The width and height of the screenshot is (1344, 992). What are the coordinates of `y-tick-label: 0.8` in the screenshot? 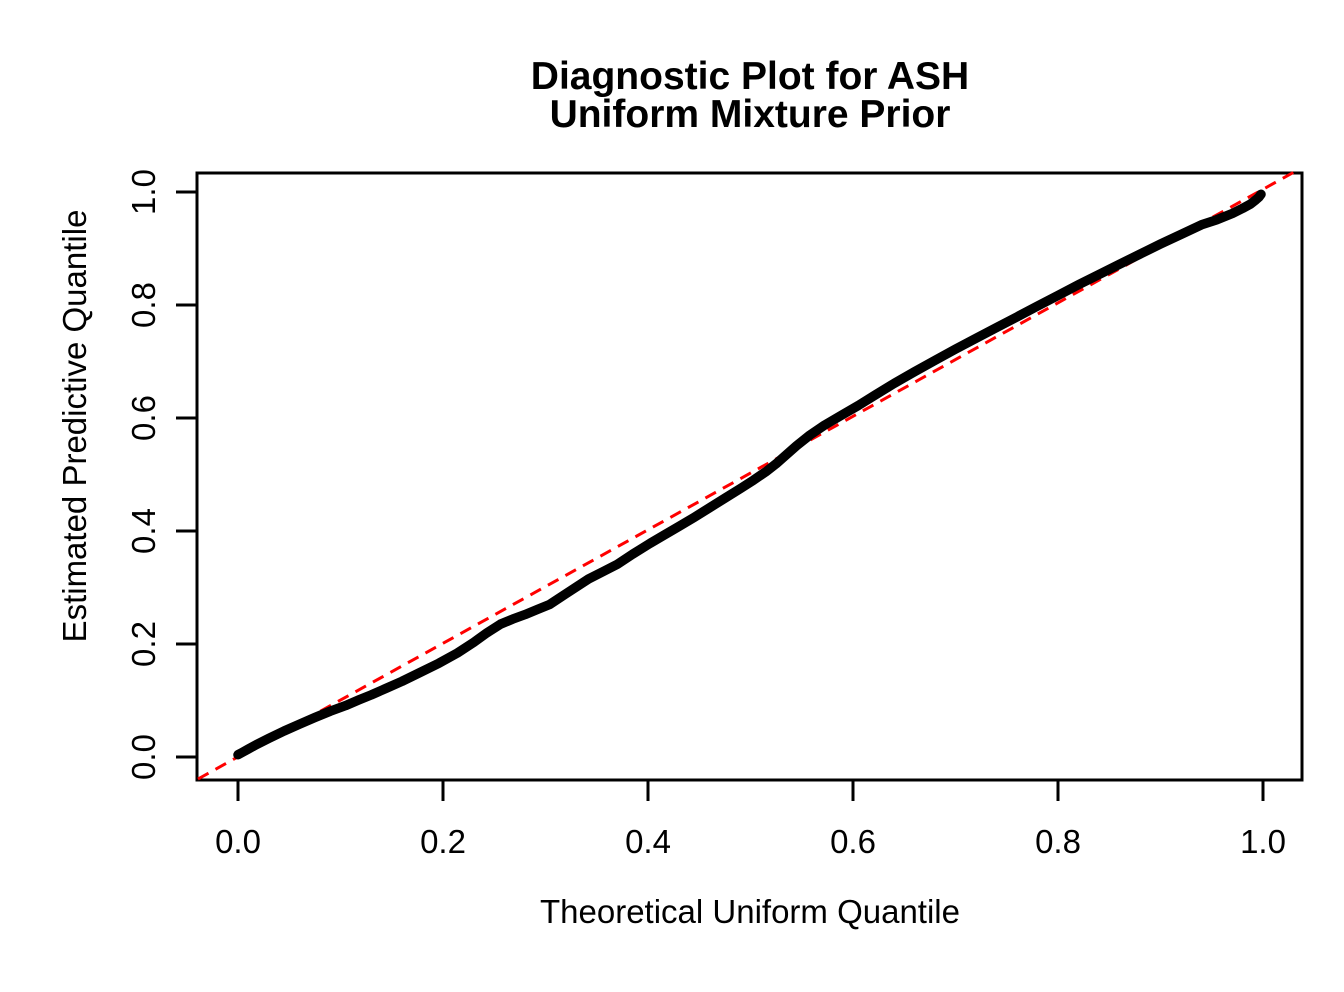 It's located at (143, 305).